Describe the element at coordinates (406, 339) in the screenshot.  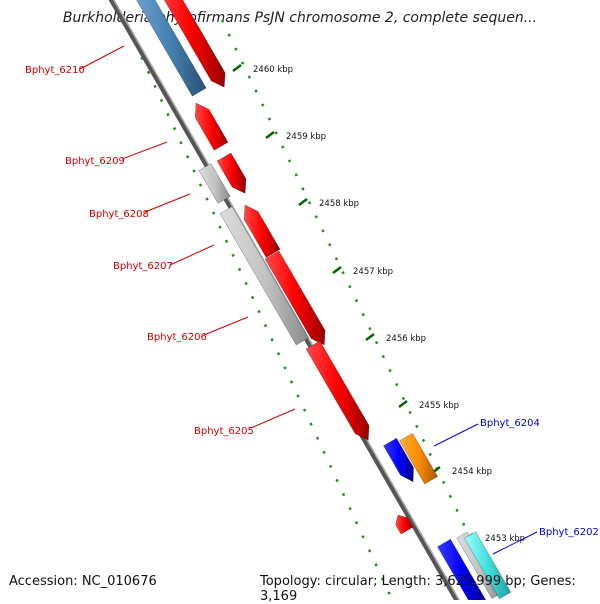
I see `scale-tick-label: 2456 kbp` at that location.